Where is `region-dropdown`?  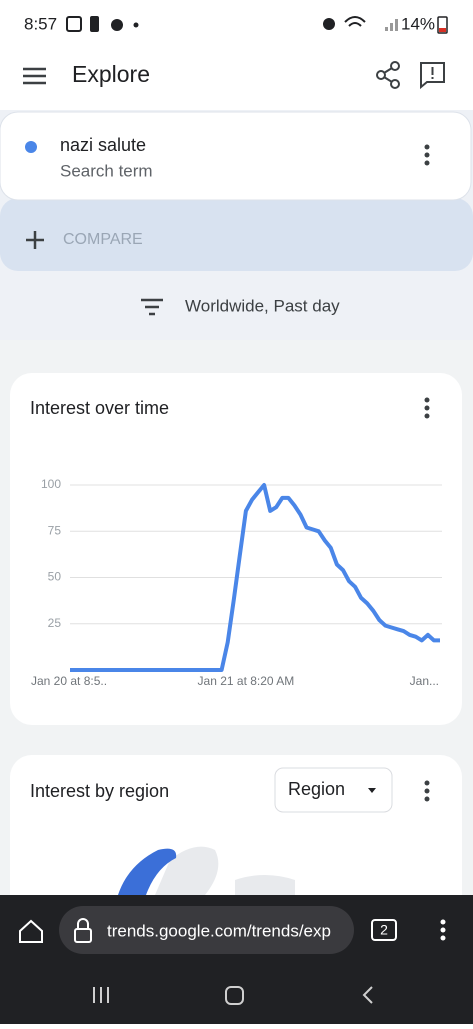 region-dropdown is located at coordinates (333, 790).